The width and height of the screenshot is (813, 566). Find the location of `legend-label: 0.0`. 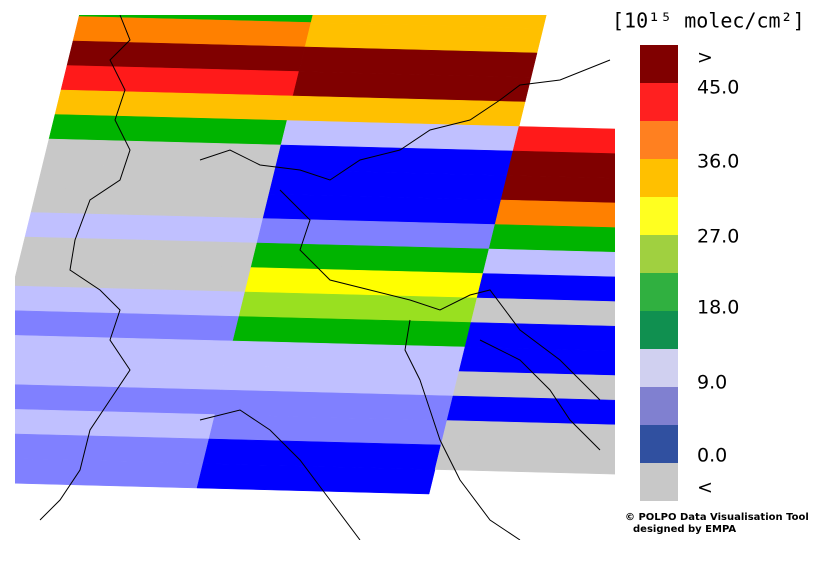

legend-label: 0.0 is located at coordinates (712, 456).